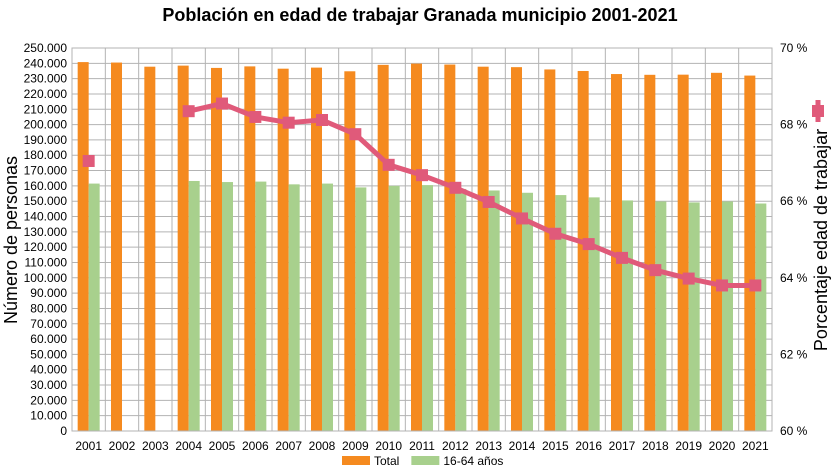  Describe the element at coordinates (794, 239) in the screenshot. I see `right-axis-ticks: 60 % 62 % 64 % 66 % 68 % 70 %` at that location.